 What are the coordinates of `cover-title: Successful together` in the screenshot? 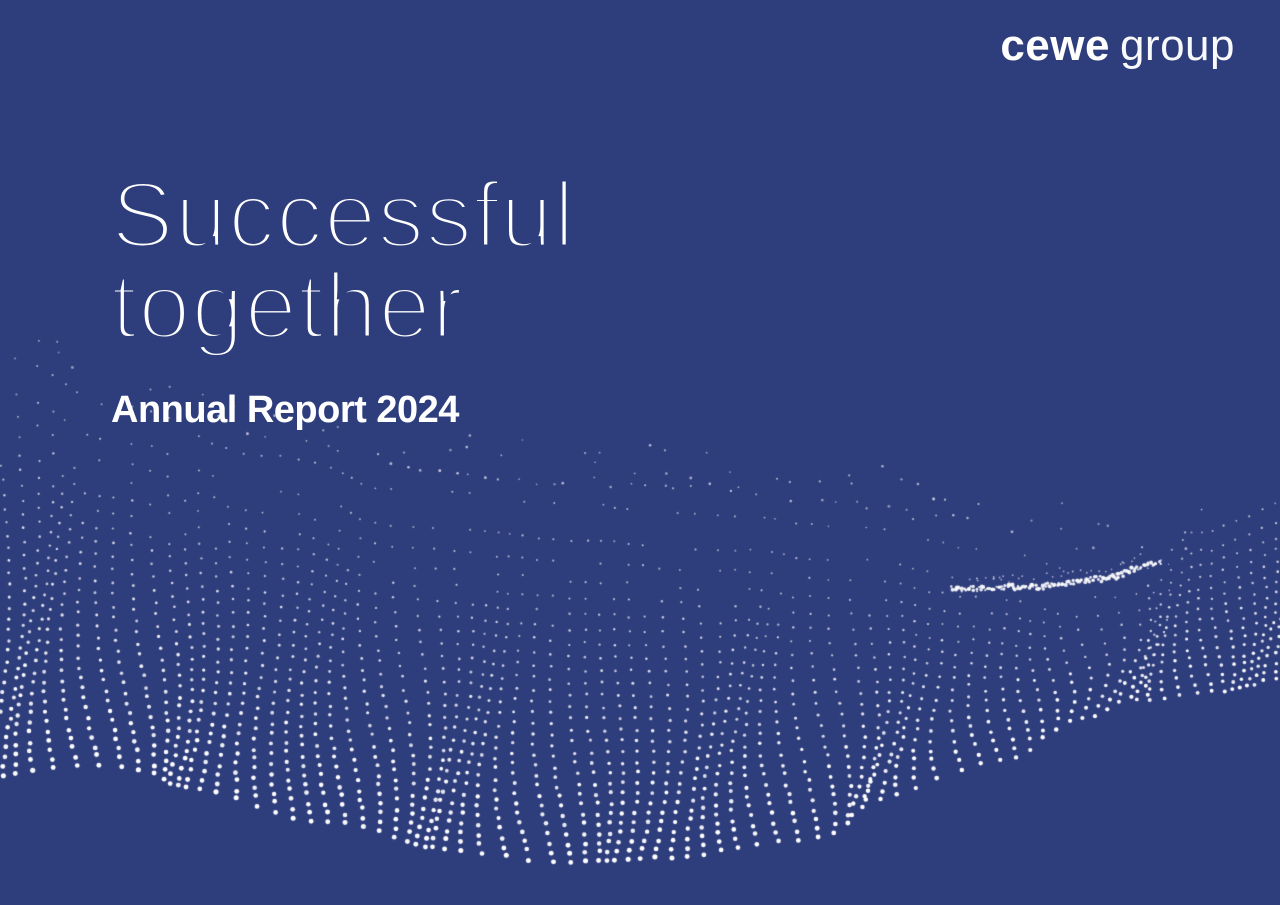 It's located at (343, 260).